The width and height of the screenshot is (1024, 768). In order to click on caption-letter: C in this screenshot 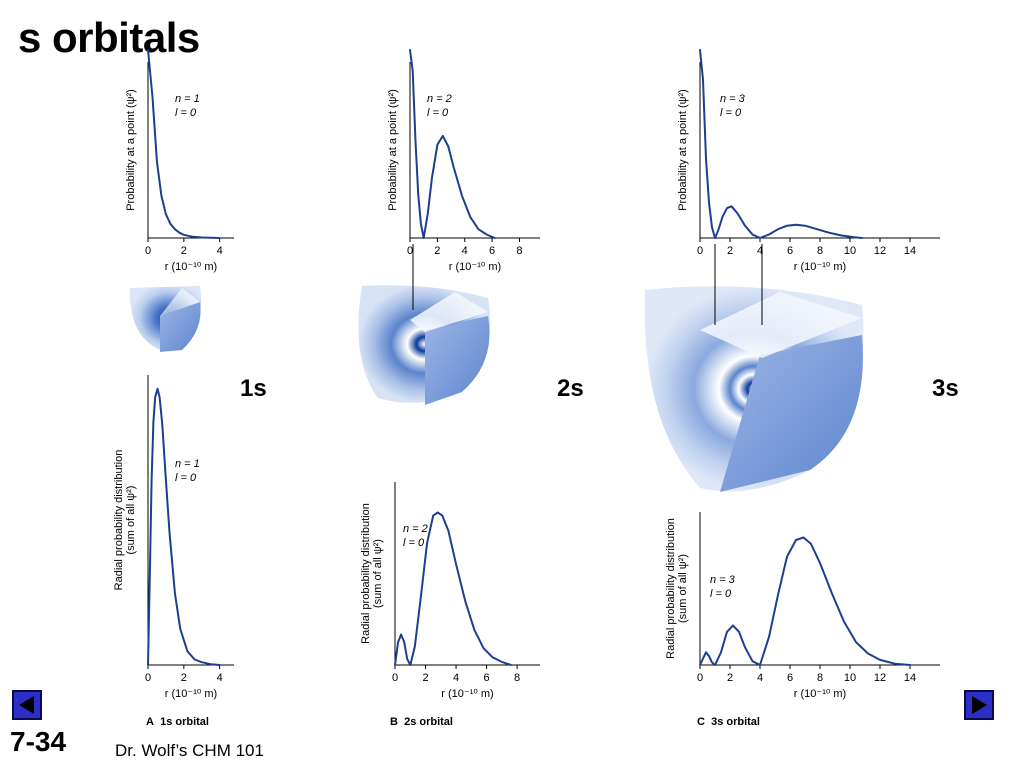, I will do `click(701, 722)`.